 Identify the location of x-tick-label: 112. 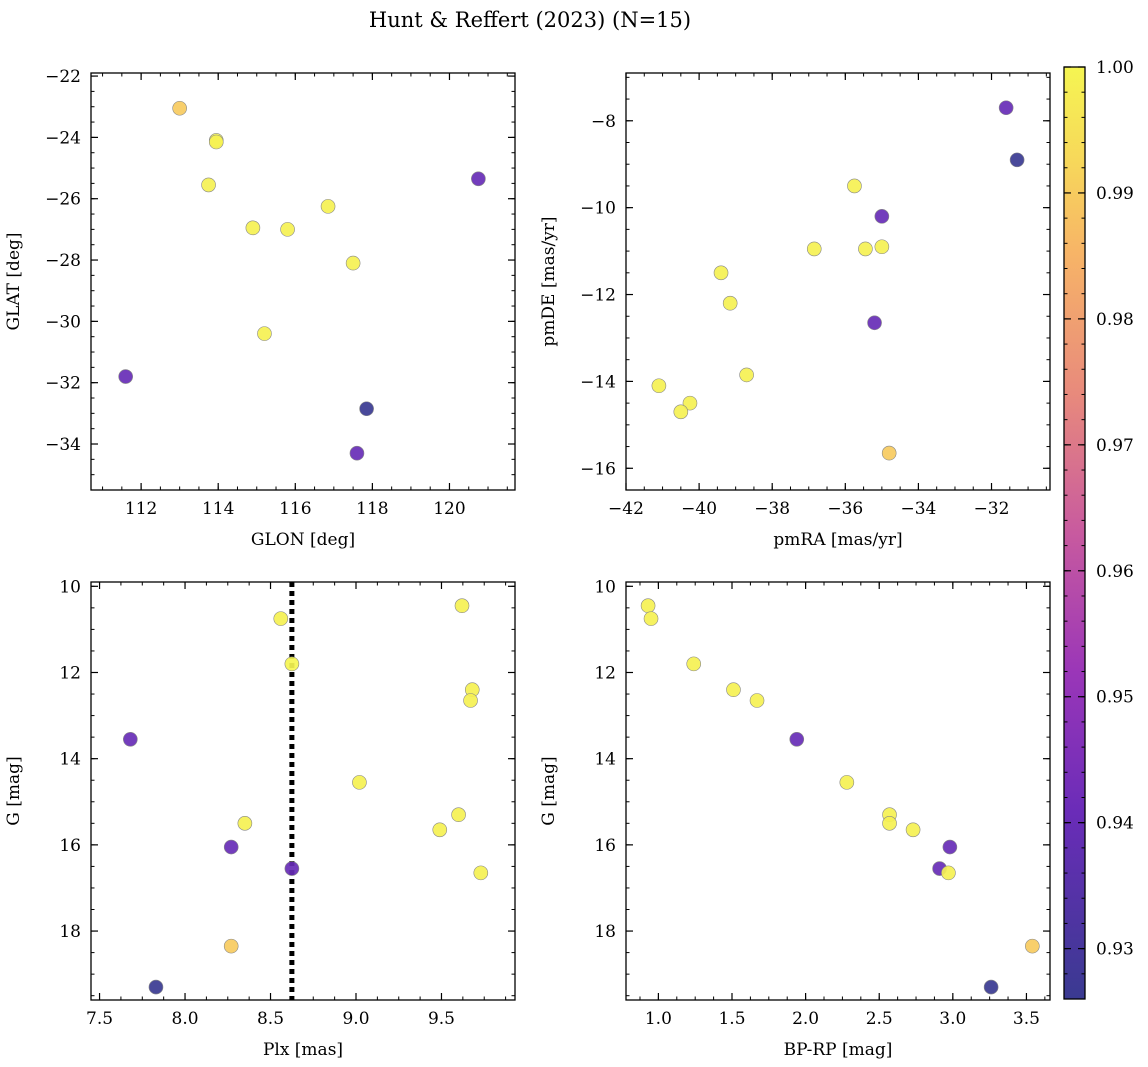
(141, 509).